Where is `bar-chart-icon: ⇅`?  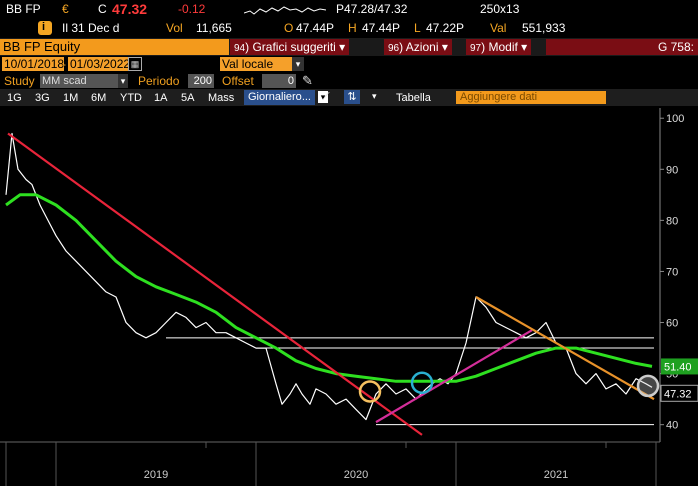
bar-chart-icon: ⇅ is located at coordinates (352, 97).